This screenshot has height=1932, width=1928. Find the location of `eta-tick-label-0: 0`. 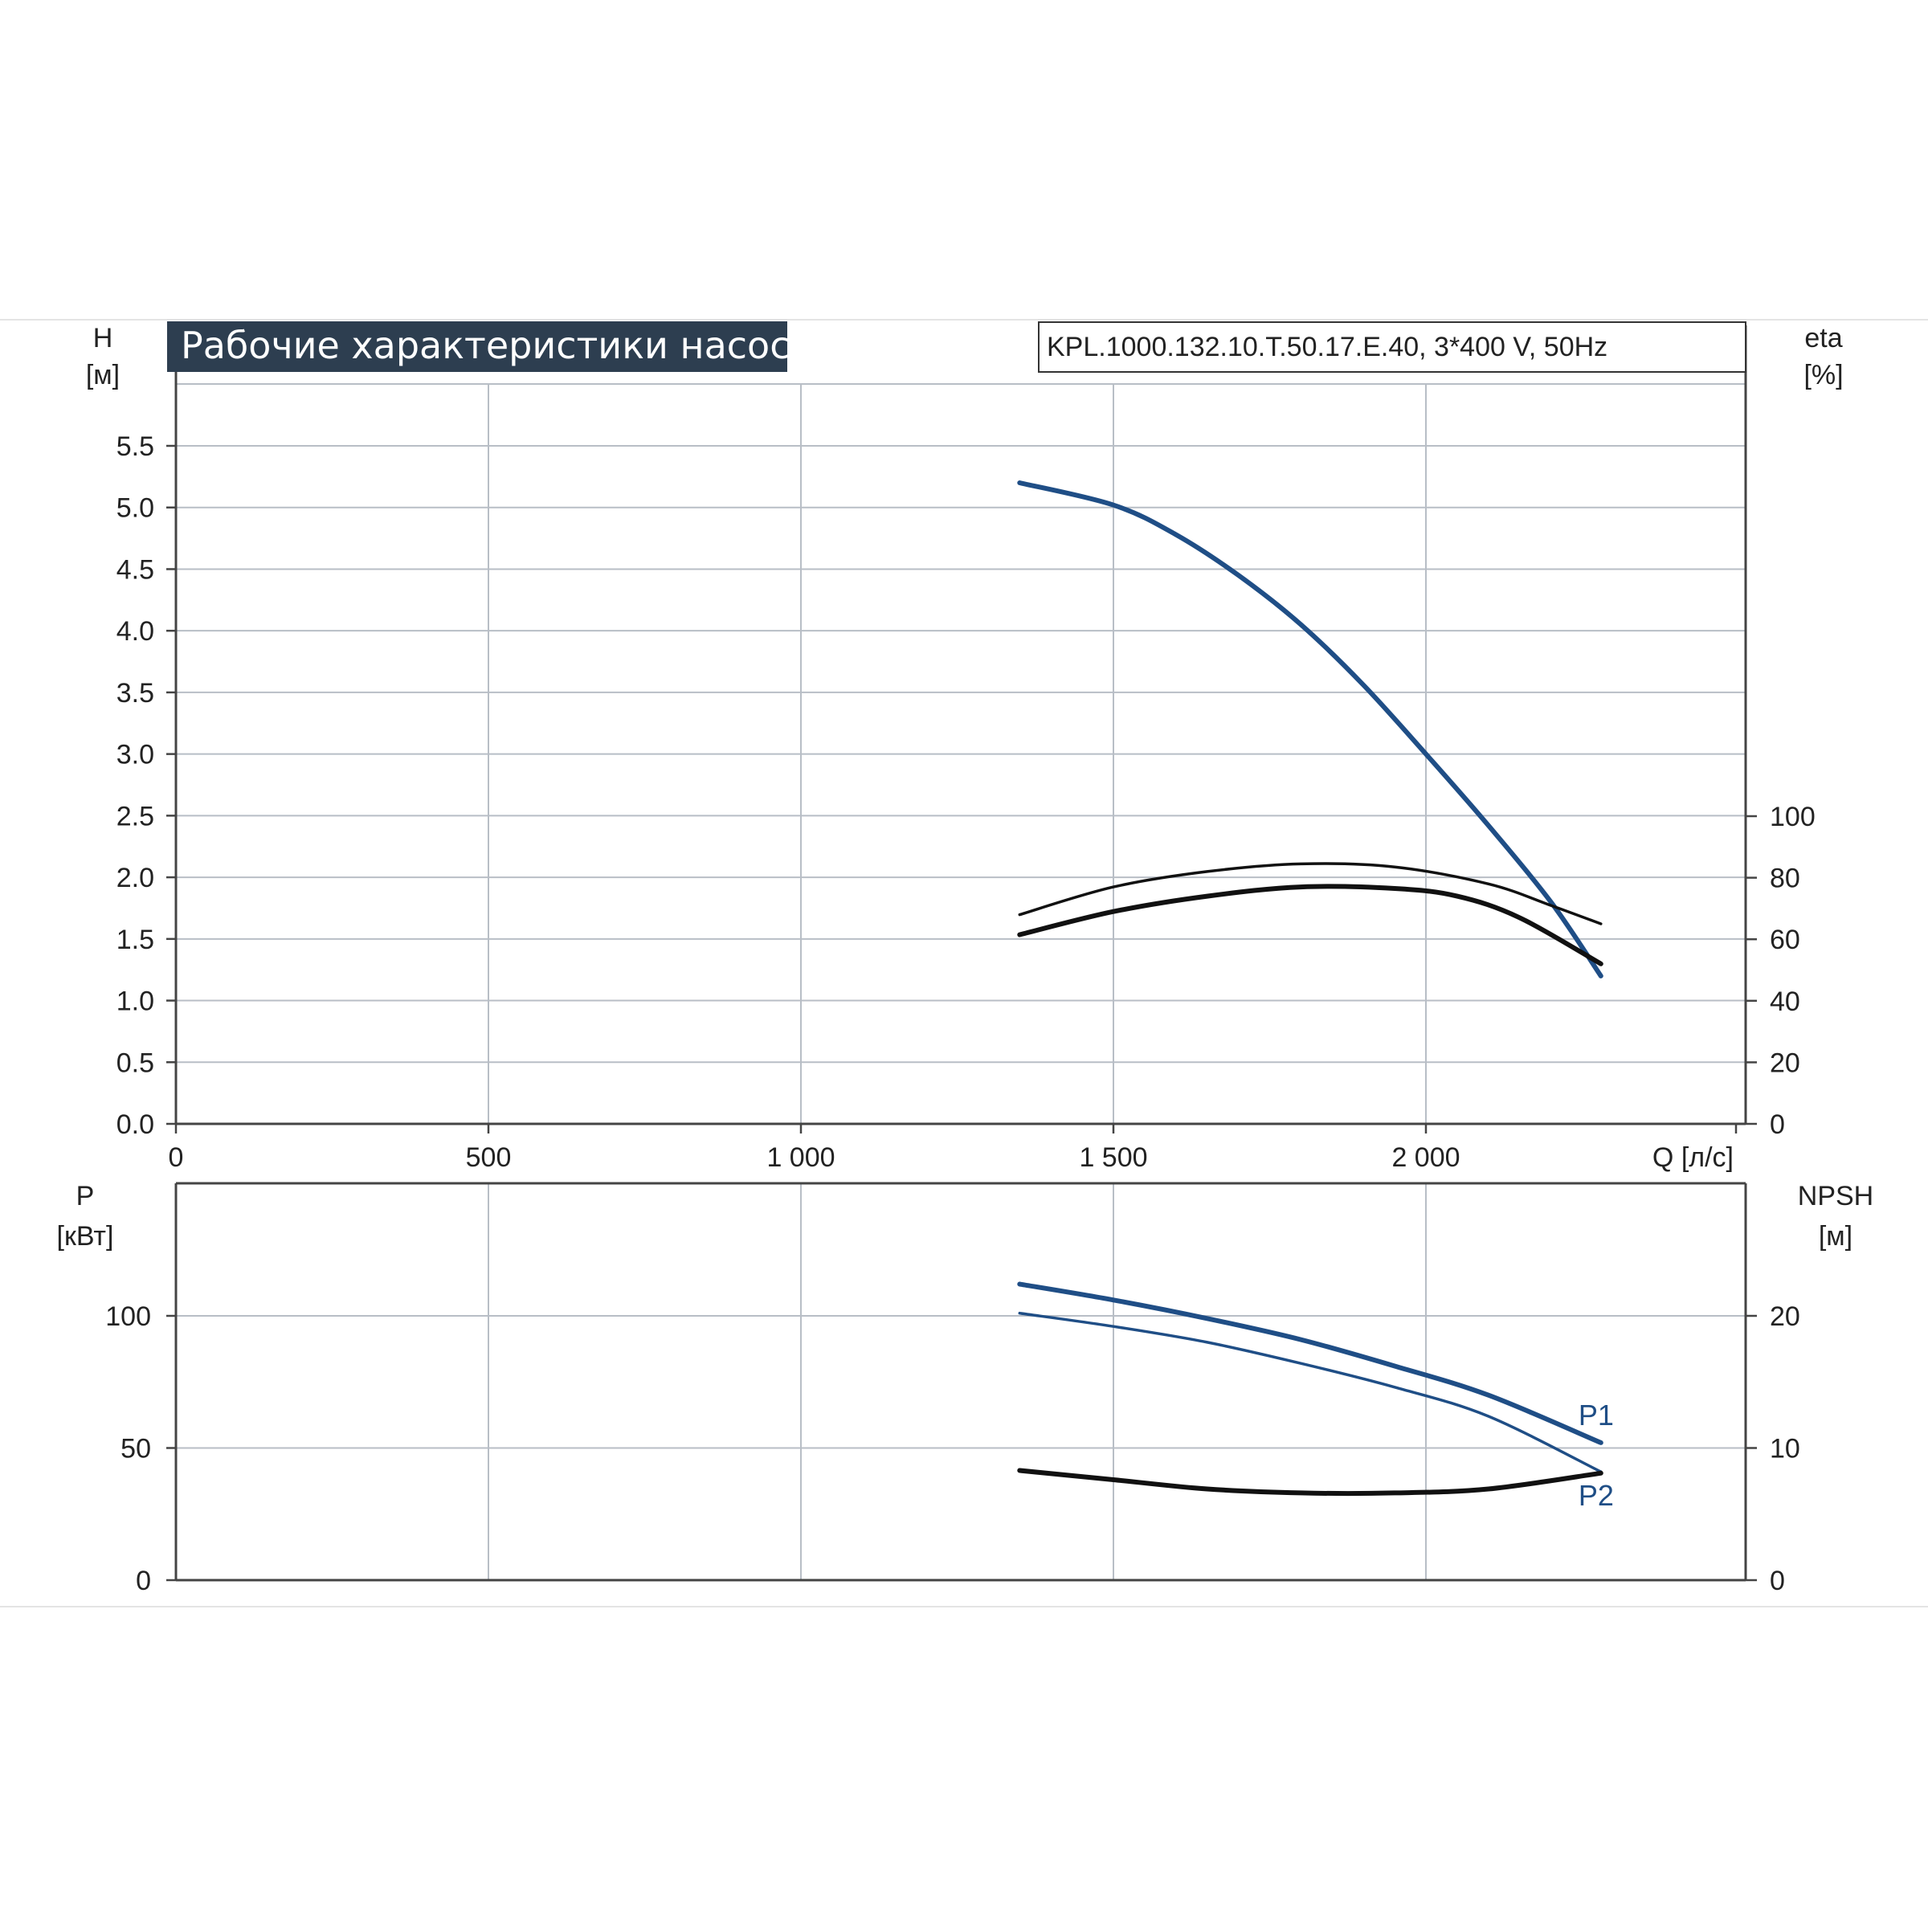

eta-tick-label-0: 0 is located at coordinates (1777, 1125).